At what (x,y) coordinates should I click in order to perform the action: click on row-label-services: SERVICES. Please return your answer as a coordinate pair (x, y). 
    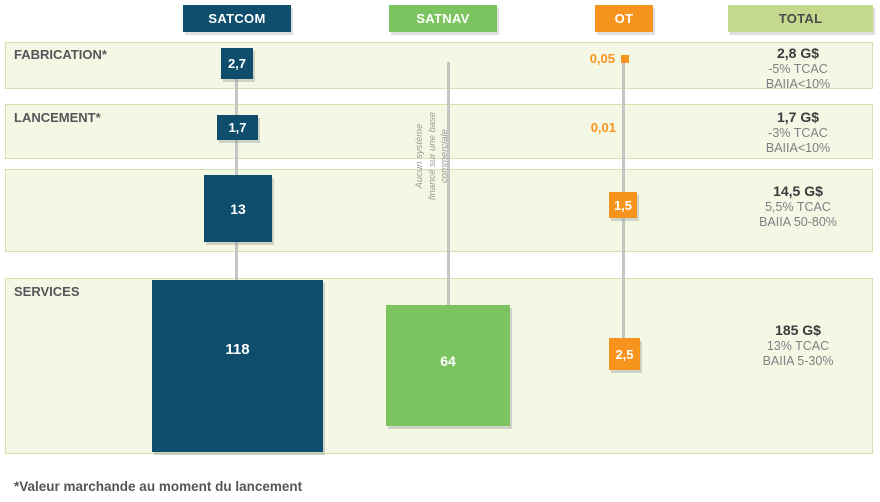
    Looking at the image, I should click on (47, 291).